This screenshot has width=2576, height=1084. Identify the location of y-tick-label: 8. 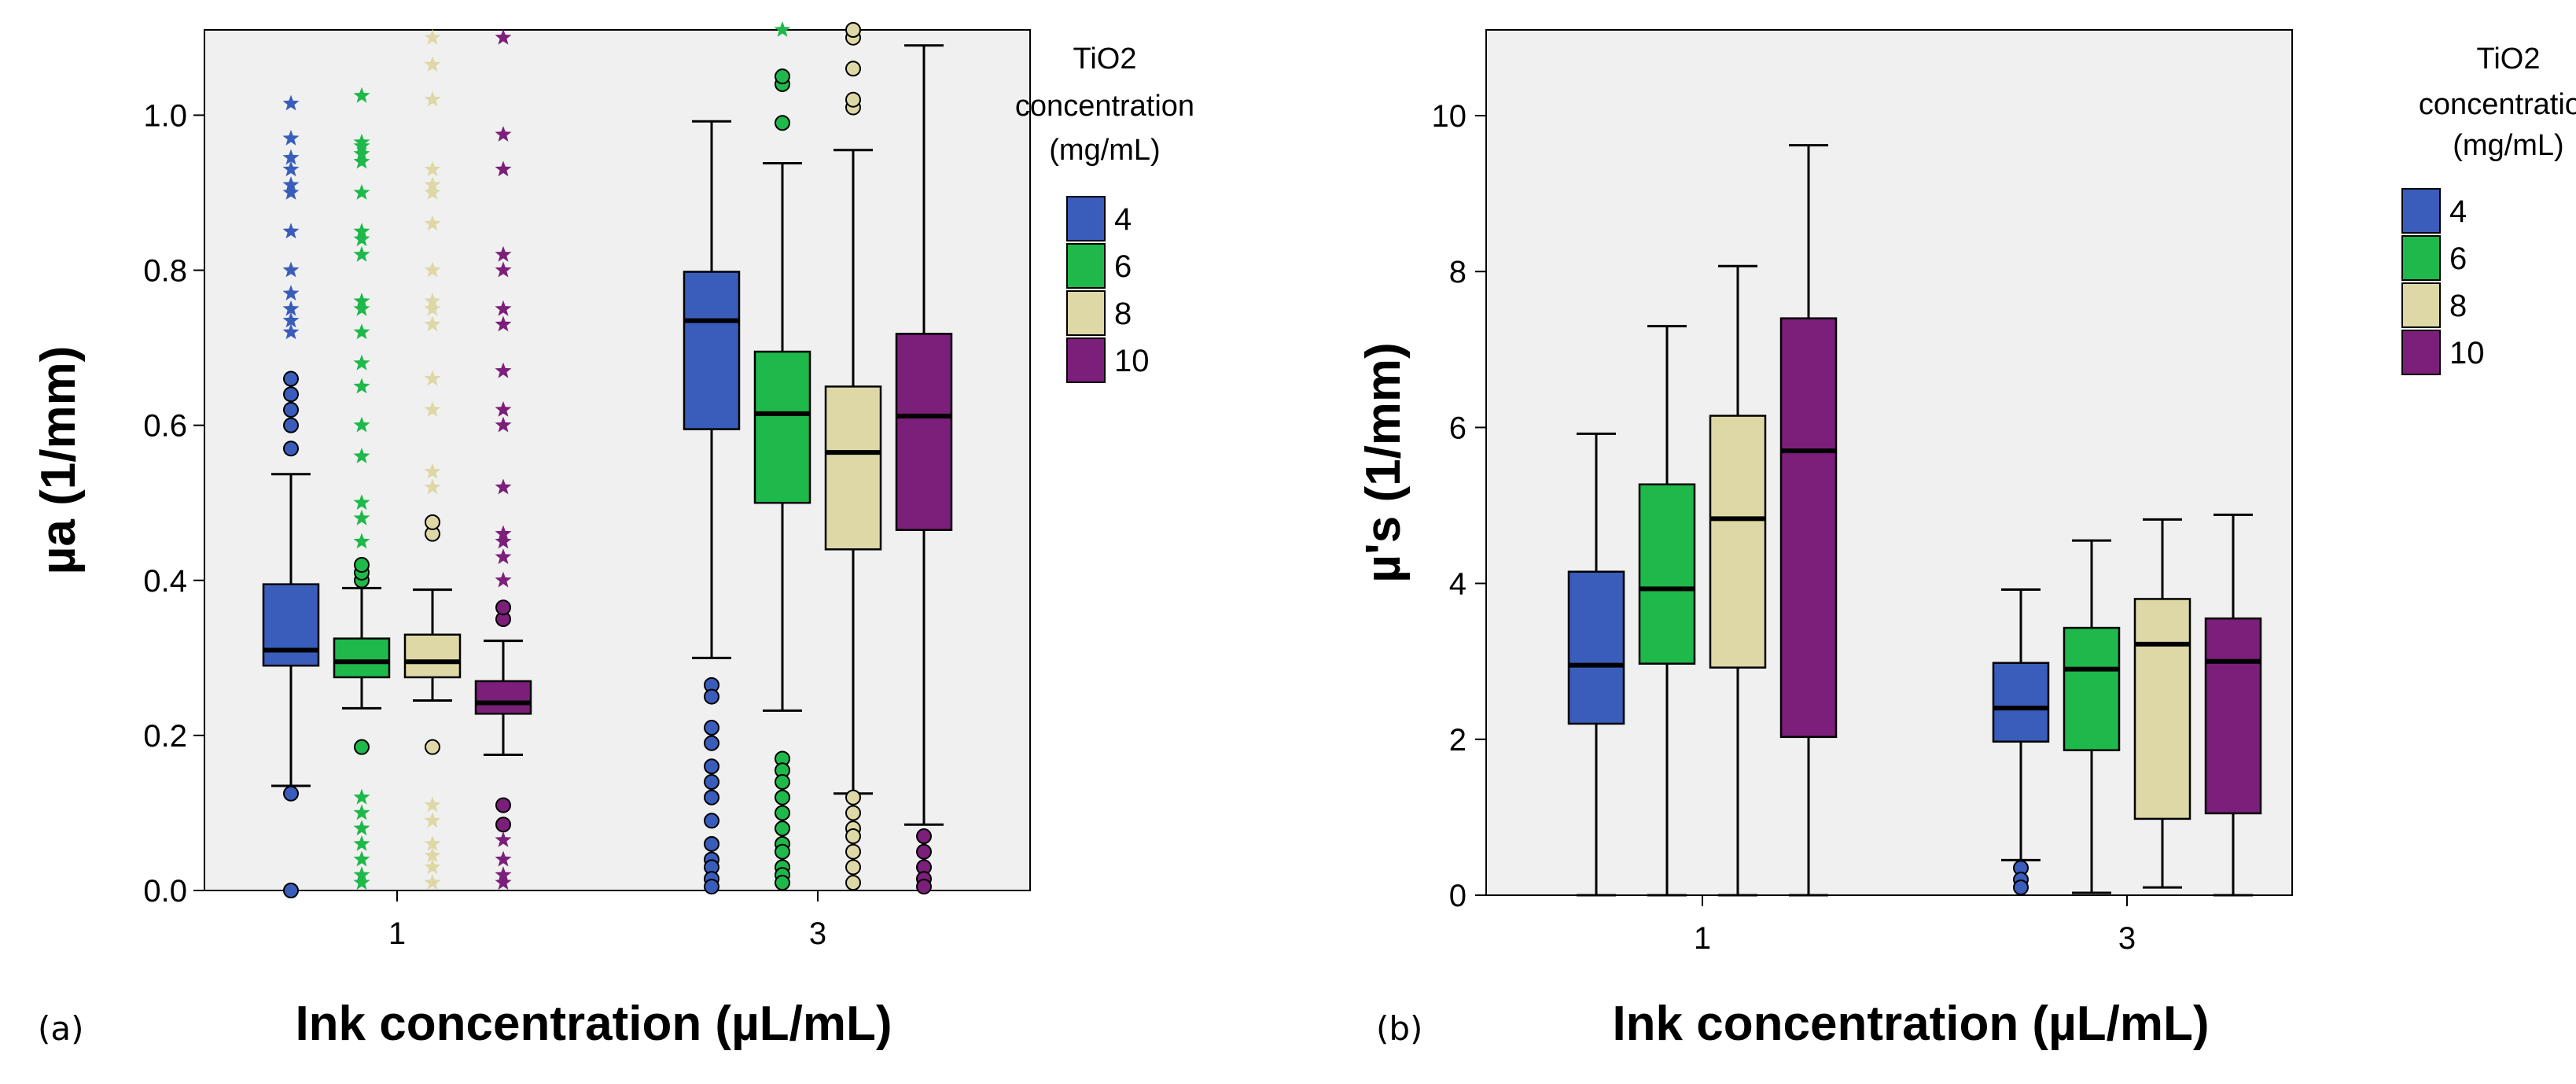
(1457, 272).